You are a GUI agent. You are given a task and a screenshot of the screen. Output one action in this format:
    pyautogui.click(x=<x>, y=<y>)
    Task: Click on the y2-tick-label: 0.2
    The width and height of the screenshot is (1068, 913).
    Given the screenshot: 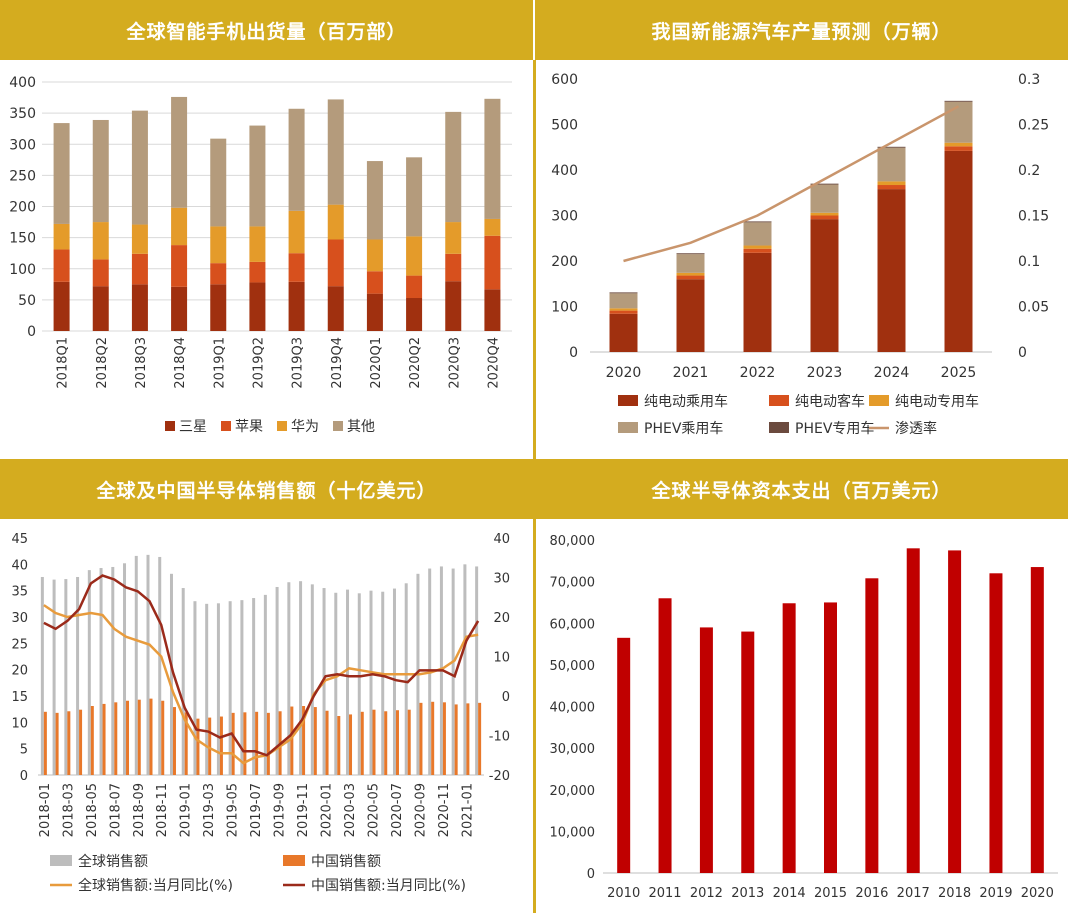 What is the action you would take?
    pyautogui.click(x=1029, y=171)
    